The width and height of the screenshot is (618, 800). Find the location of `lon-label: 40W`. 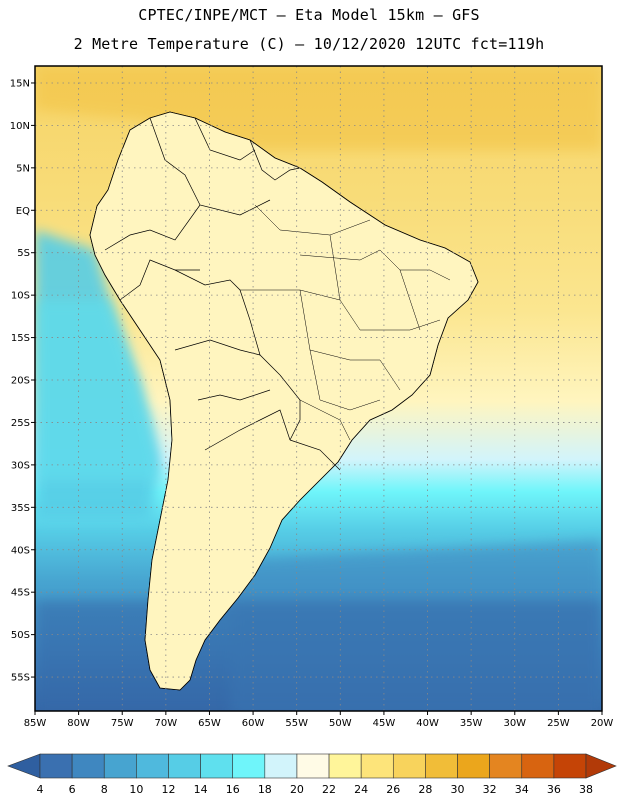

lon-label: 40W is located at coordinates (427, 723).